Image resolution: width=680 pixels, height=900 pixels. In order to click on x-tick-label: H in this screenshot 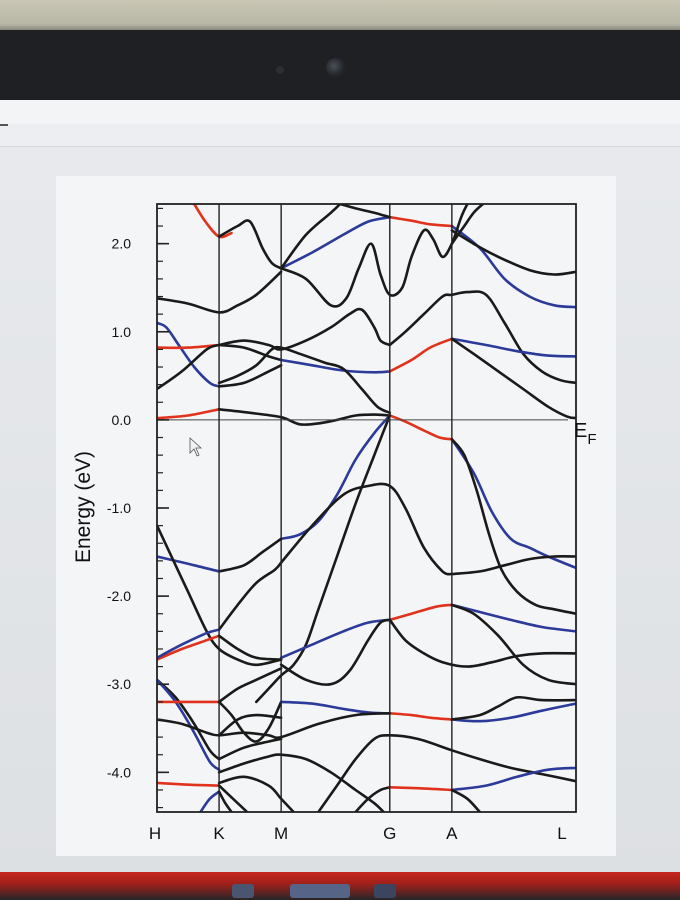, I will do `click(155, 833)`.